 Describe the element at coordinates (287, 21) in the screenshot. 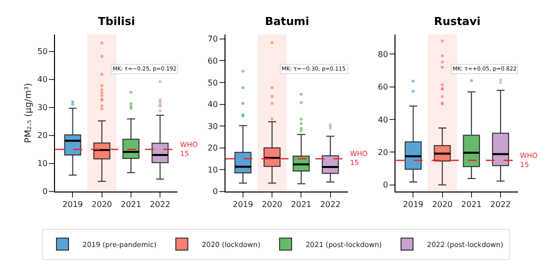

I see `chart-title: Batumi` at that location.